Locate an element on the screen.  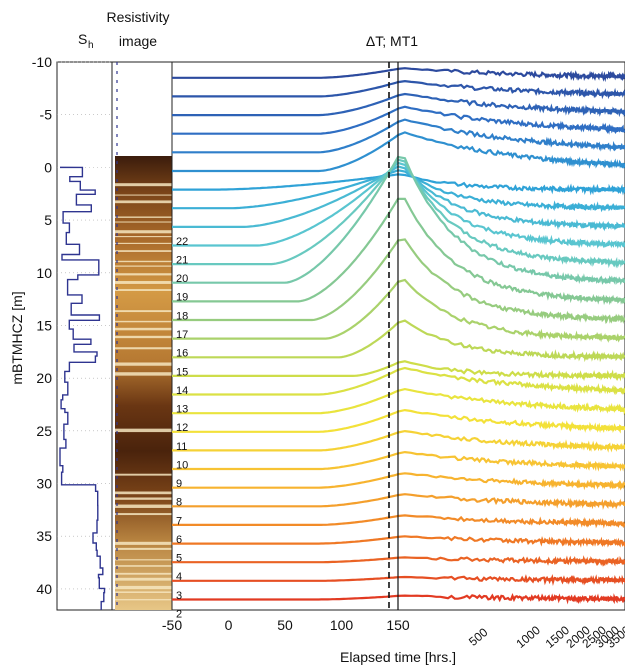
sensor-label: 4 is located at coordinates (179, 577).